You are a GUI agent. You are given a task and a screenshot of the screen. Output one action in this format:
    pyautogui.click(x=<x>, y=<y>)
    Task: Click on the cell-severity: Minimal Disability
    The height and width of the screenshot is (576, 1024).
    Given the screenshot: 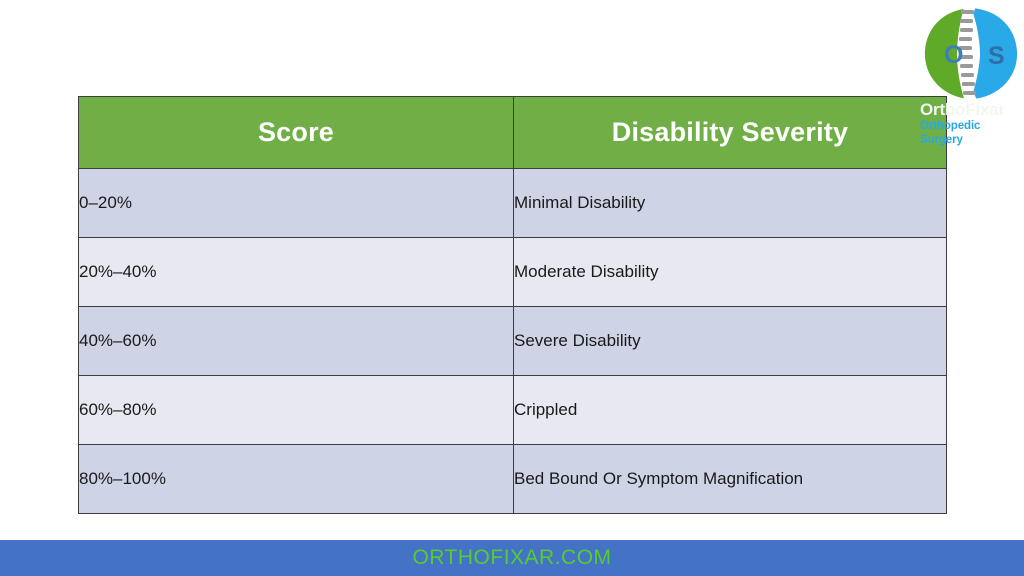 What is the action you would take?
    pyautogui.click(x=730, y=203)
    